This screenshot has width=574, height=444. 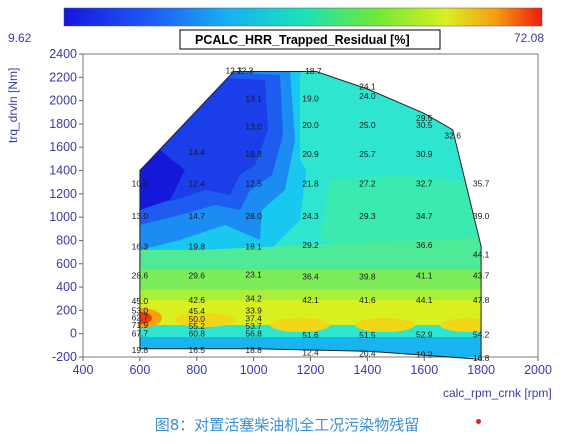 What do you see at coordinates (140, 183) in the screenshot?
I see `data-label: 10.9` at bounding box center [140, 183].